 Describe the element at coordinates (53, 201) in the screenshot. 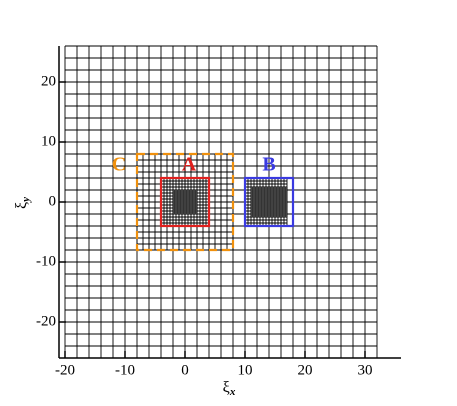

I see `y-tick-label: 0` at that location.